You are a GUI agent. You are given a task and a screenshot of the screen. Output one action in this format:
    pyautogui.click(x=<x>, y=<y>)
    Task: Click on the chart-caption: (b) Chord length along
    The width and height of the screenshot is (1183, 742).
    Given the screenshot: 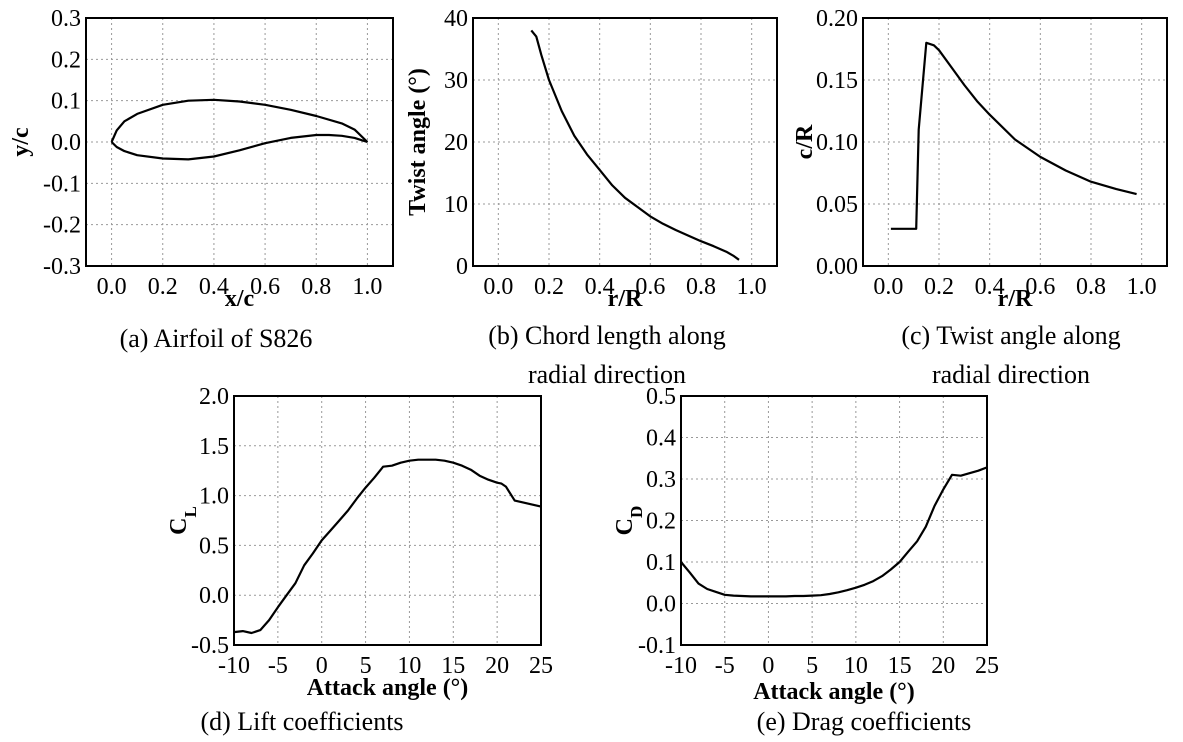 What is the action you would take?
    pyautogui.click(x=607, y=335)
    